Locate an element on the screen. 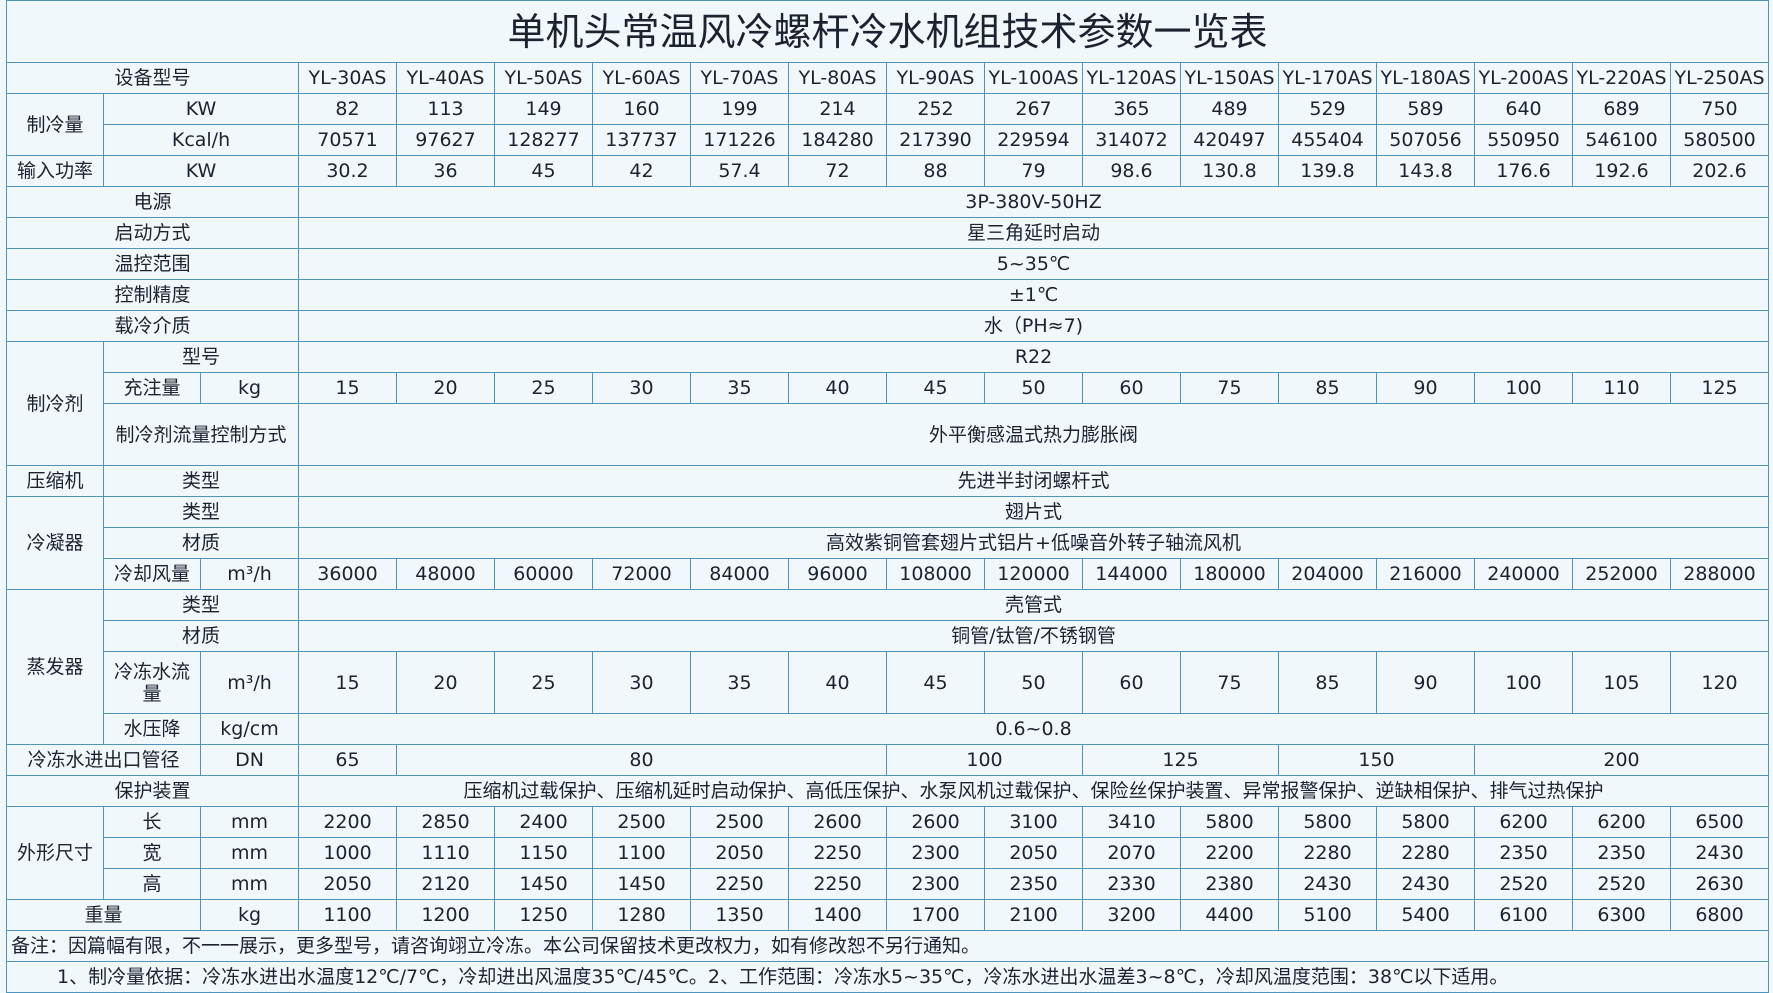  value-cell: 1110 is located at coordinates (445, 853).